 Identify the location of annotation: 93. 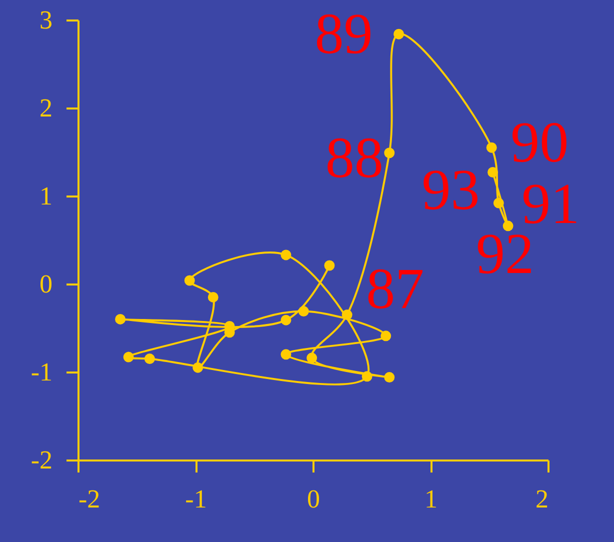
(451, 189).